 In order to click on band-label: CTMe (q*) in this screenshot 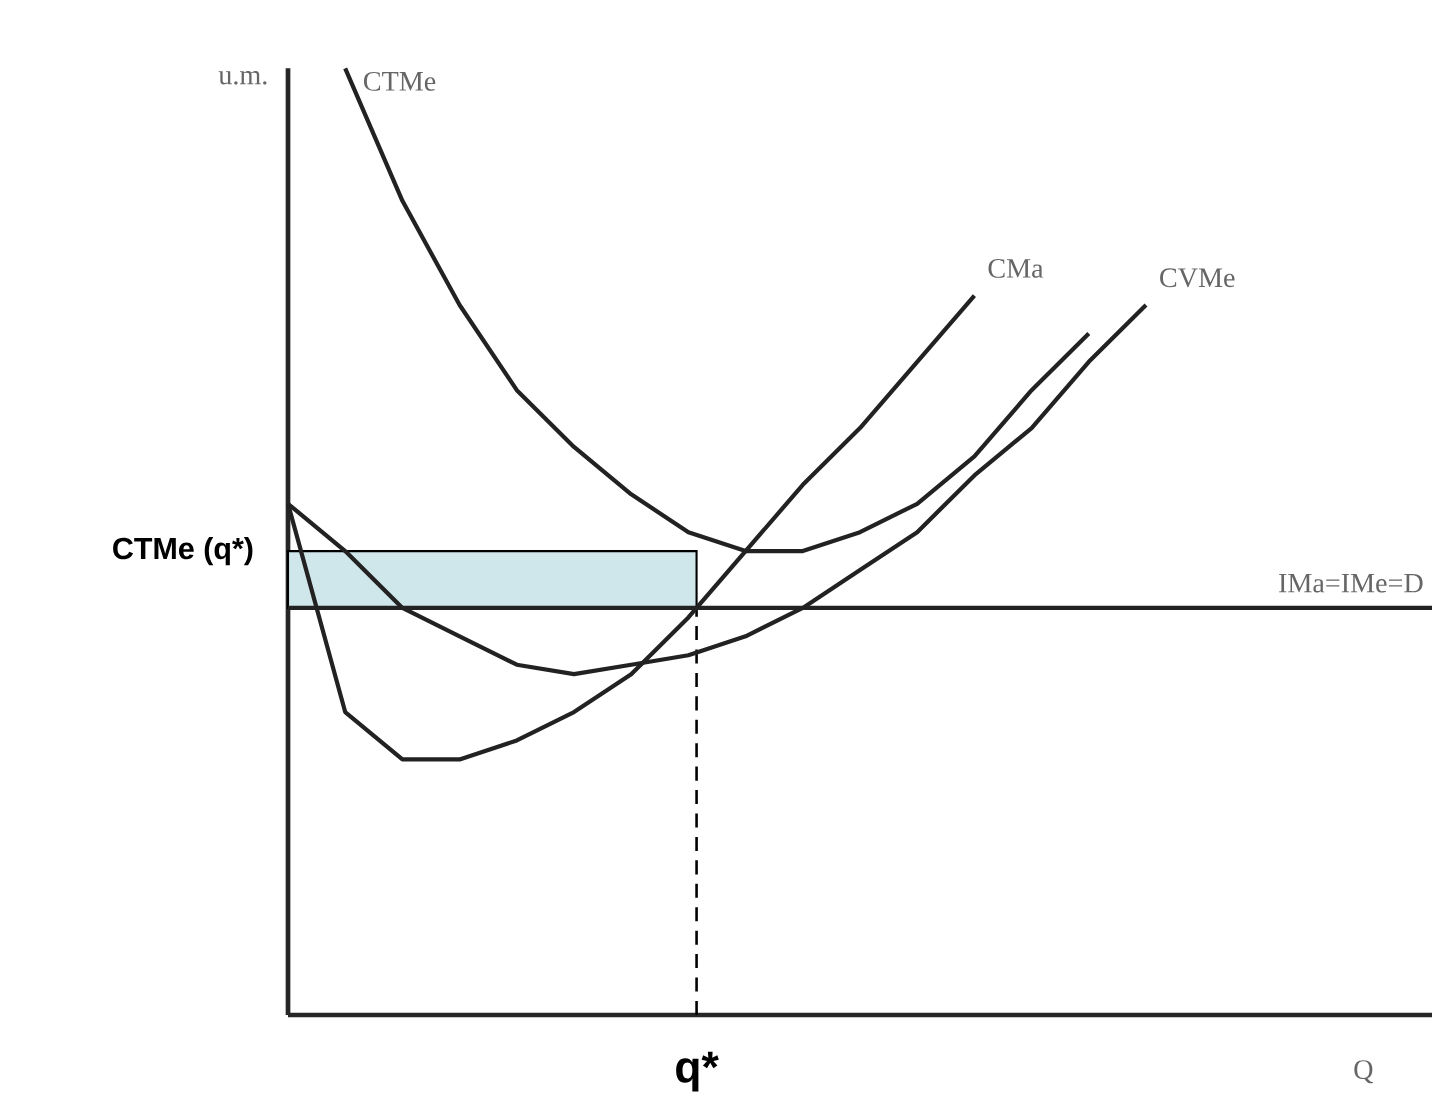, I will do `click(183, 551)`.